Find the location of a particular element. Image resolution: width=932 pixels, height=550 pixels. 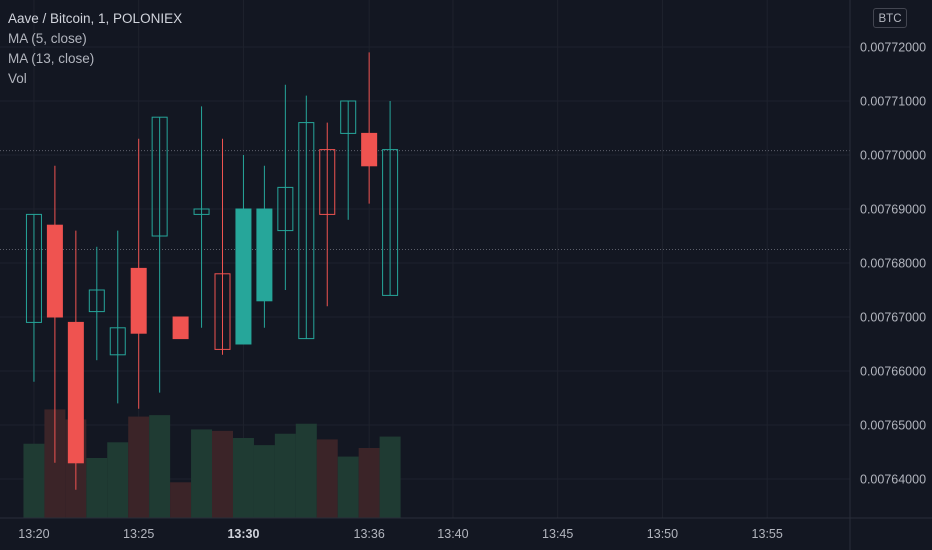

volume-bars is located at coordinates (212, 463).